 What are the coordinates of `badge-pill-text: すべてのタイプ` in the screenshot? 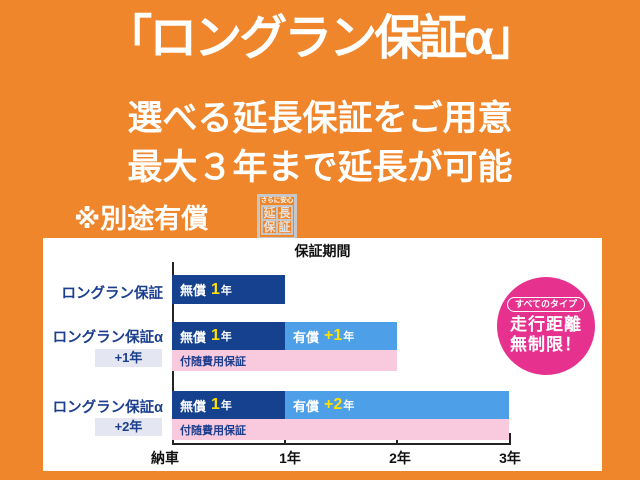 It's located at (545, 304).